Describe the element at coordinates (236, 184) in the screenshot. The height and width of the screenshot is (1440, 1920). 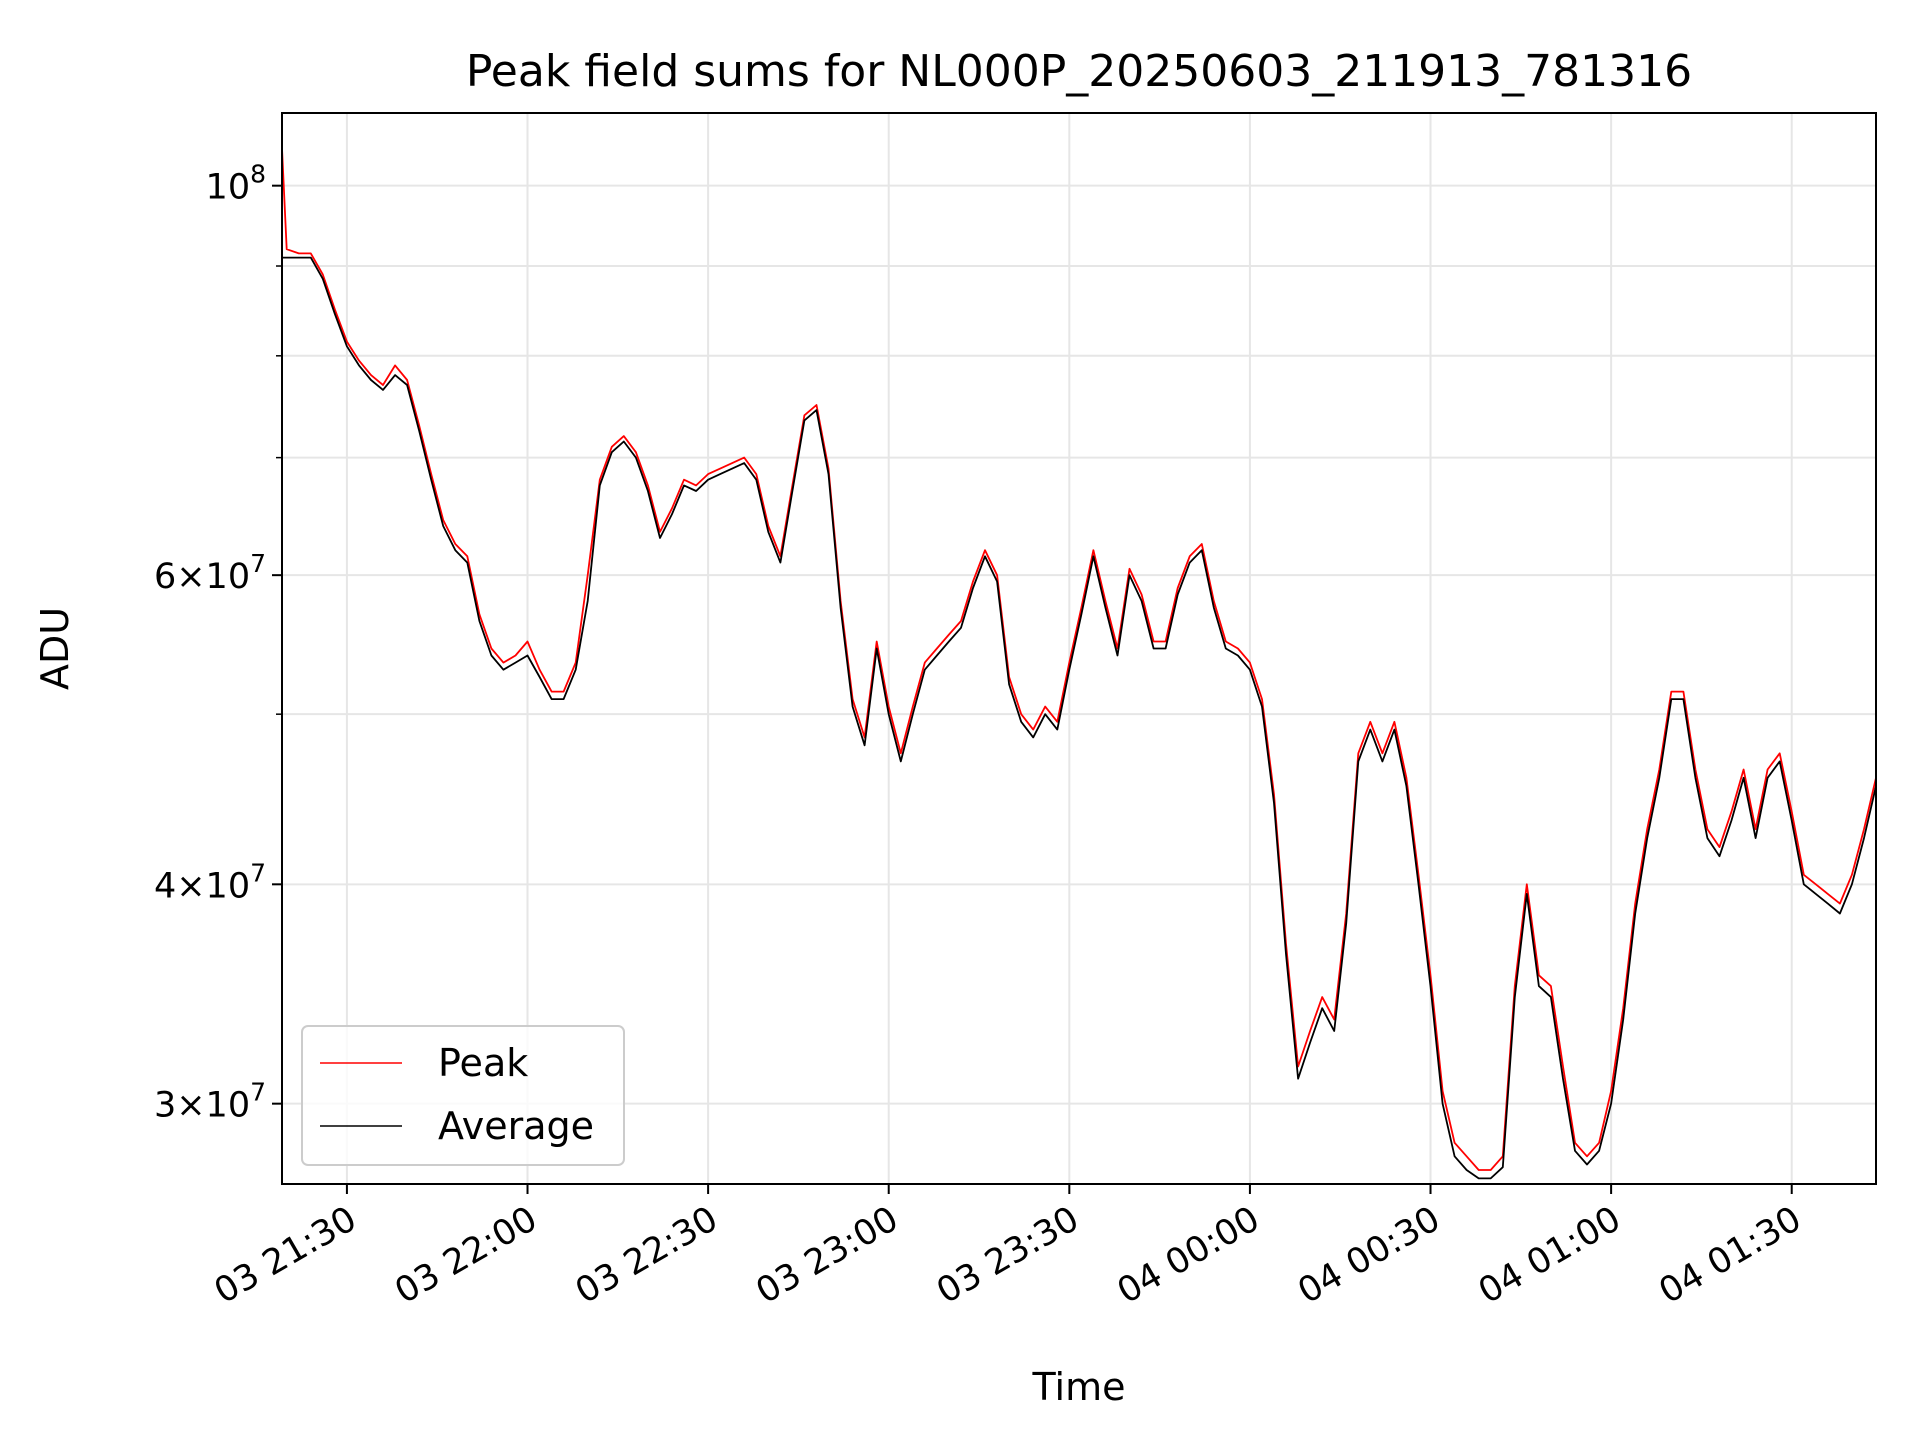
I see `y-tick-label: 108` at that location.